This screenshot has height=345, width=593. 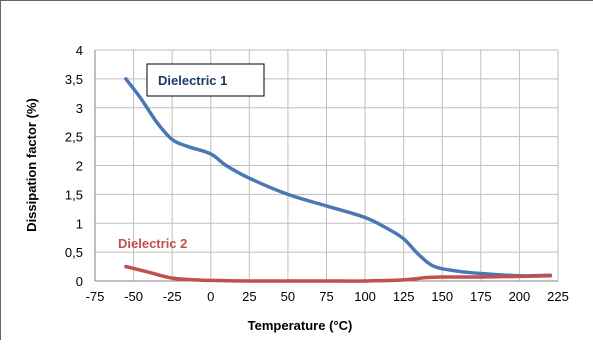 What do you see at coordinates (79, 223) in the screenshot?
I see `y-tick-label: 1` at bounding box center [79, 223].